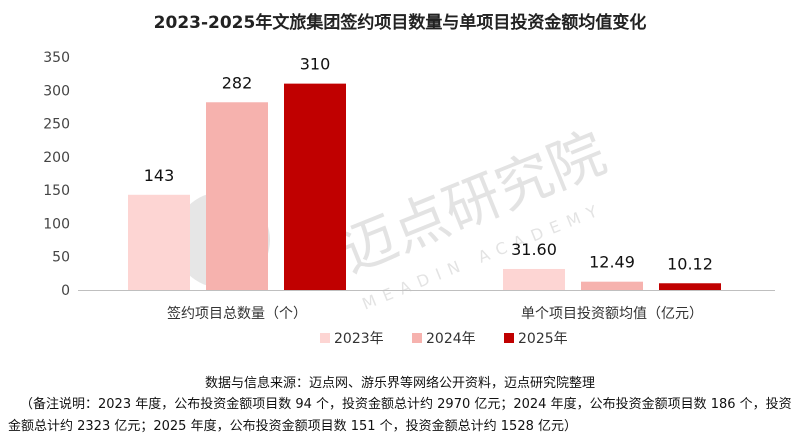 The image size is (800, 440). What do you see at coordinates (56, 58) in the screenshot?
I see `y-tick-label: 350` at bounding box center [56, 58].